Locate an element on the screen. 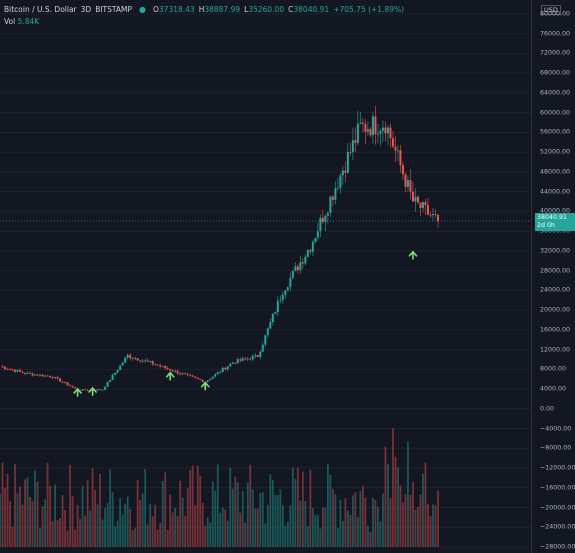  symbol-name: Bitcoin / U.S. Dollar is located at coordinates (40, 9).